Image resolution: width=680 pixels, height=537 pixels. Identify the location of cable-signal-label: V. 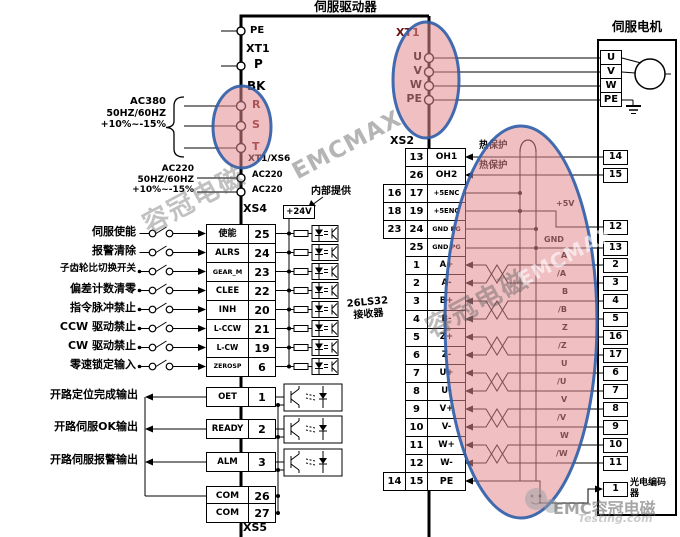
(564, 399).